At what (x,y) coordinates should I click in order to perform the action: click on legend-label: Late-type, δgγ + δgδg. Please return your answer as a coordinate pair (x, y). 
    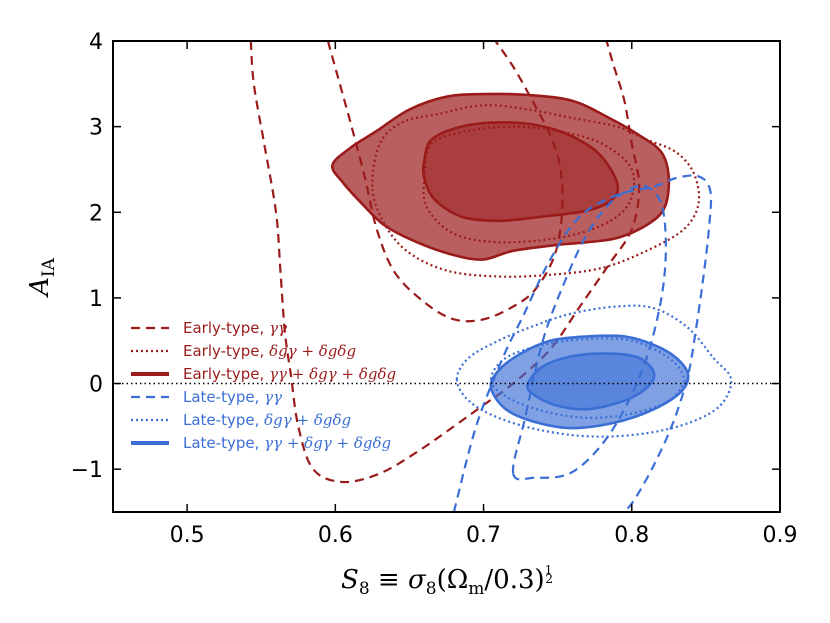
    Looking at the image, I should click on (267, 420).